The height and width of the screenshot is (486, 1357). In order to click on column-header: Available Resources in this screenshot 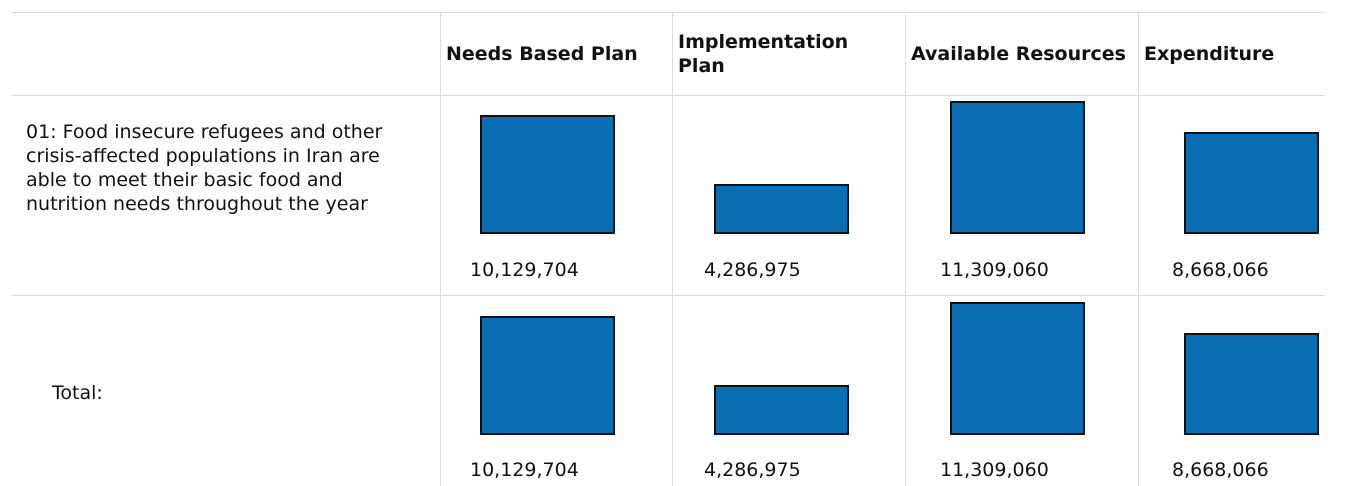, I will do `click(1018, 54)`.